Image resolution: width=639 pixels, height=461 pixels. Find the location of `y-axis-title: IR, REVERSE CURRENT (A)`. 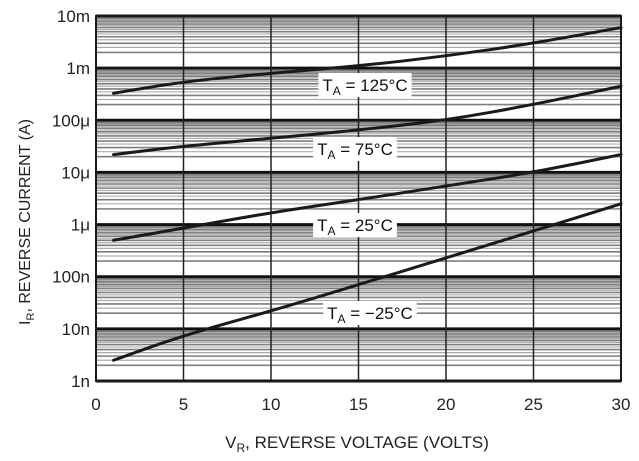

y-axis-title: IR, REVERSE CURRENT (A) is located at coordinates (27, 222).